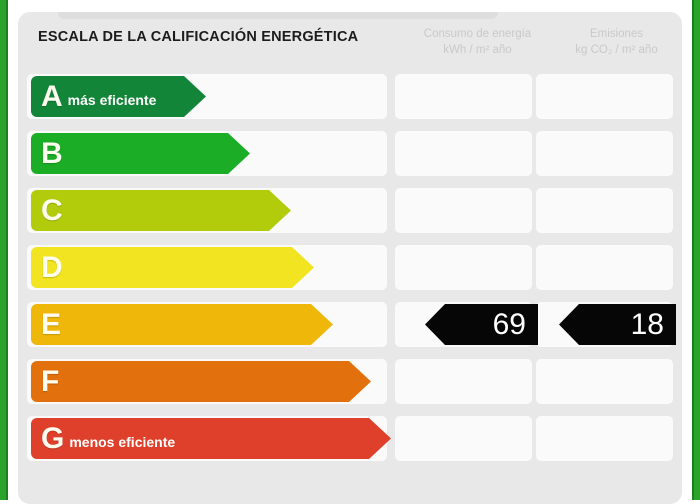 The image size is (700, 504). I want to click on rating-bar-f: F, so click(201, 381).